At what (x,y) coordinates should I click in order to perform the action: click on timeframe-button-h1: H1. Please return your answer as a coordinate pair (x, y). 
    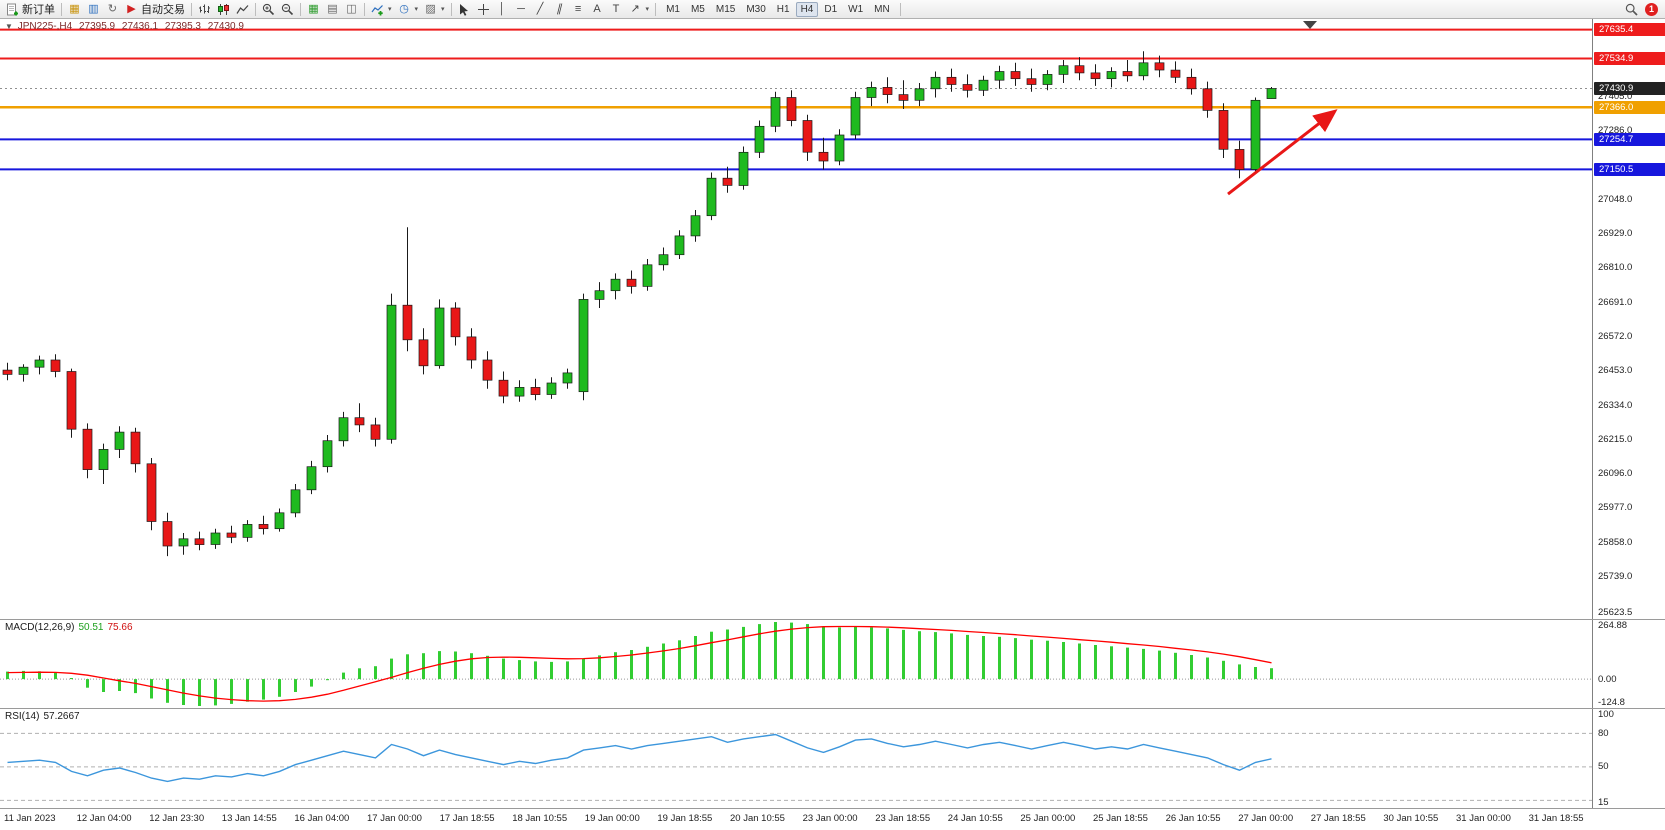
    Looking at the image, I should click on (783, 9).